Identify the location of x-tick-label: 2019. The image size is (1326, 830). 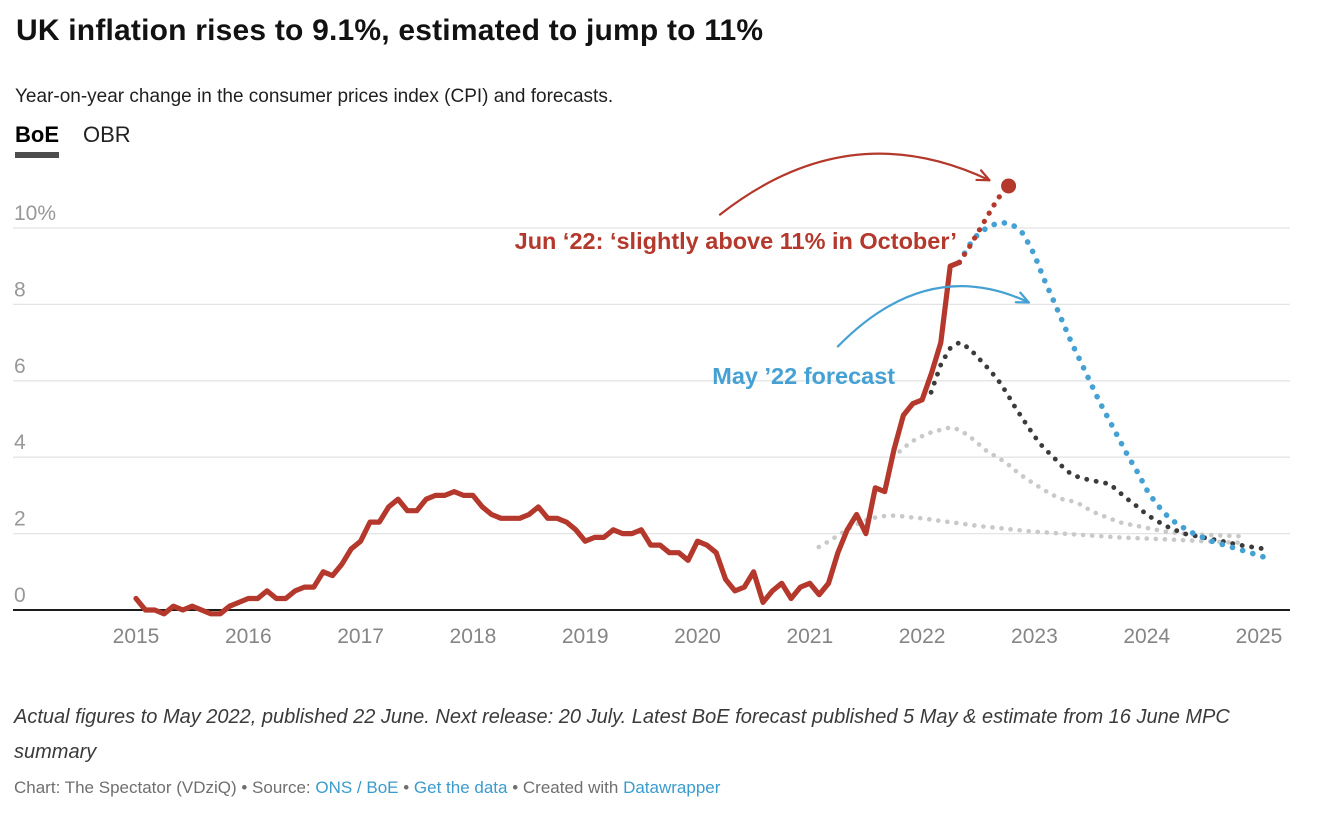
(585, 636).